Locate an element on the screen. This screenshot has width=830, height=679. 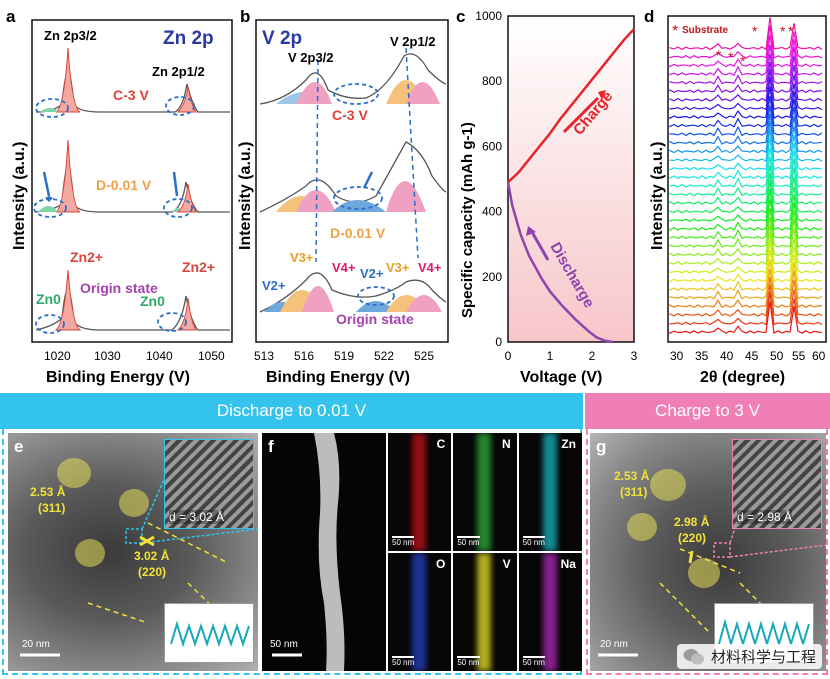
x-axis-label-a: Binding Energy (V) is located at coordinates (118, 377).